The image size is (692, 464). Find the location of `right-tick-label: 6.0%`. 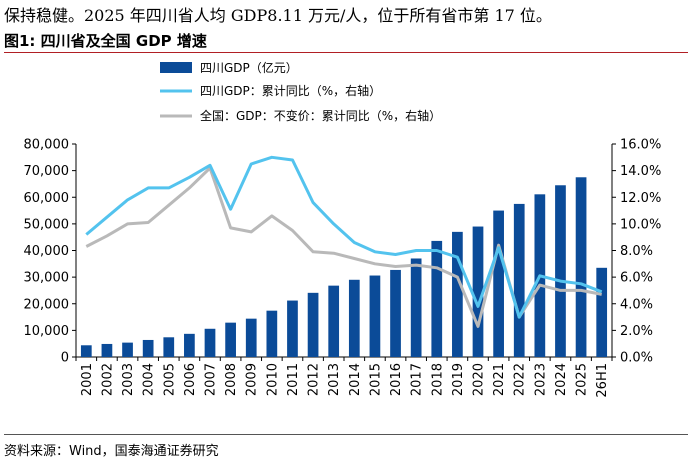

right-tick-label: 6.0% is located at coordinates (636, 278).